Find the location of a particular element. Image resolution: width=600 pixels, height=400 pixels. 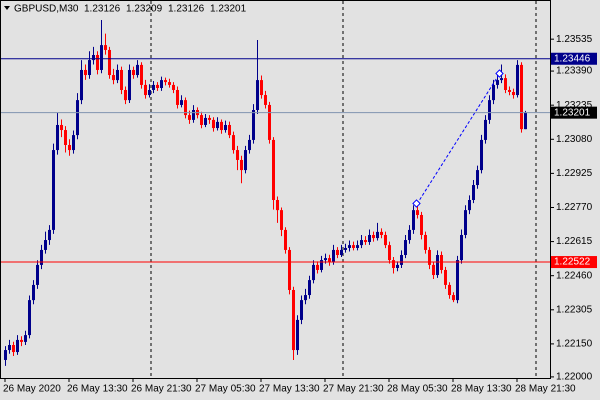

y-tick-label: 1.22615 is located at coordinates (574, 241).